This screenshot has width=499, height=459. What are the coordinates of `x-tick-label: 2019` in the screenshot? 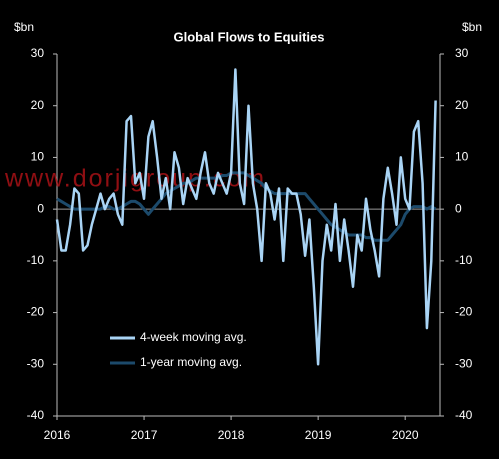 It's located at (318, 435).